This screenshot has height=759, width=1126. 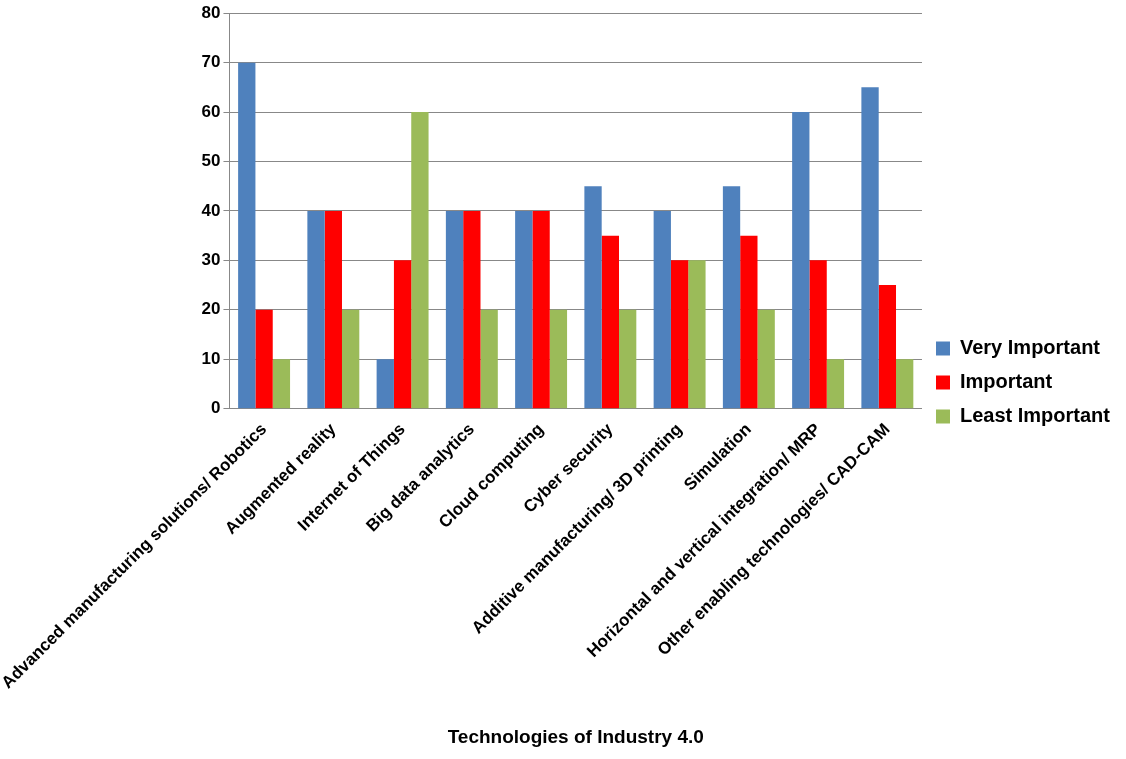 What do you see at coordinates (211, 210) in the screenshot?
I see `y-tick-label: 40` at bounding box center [211, 210].